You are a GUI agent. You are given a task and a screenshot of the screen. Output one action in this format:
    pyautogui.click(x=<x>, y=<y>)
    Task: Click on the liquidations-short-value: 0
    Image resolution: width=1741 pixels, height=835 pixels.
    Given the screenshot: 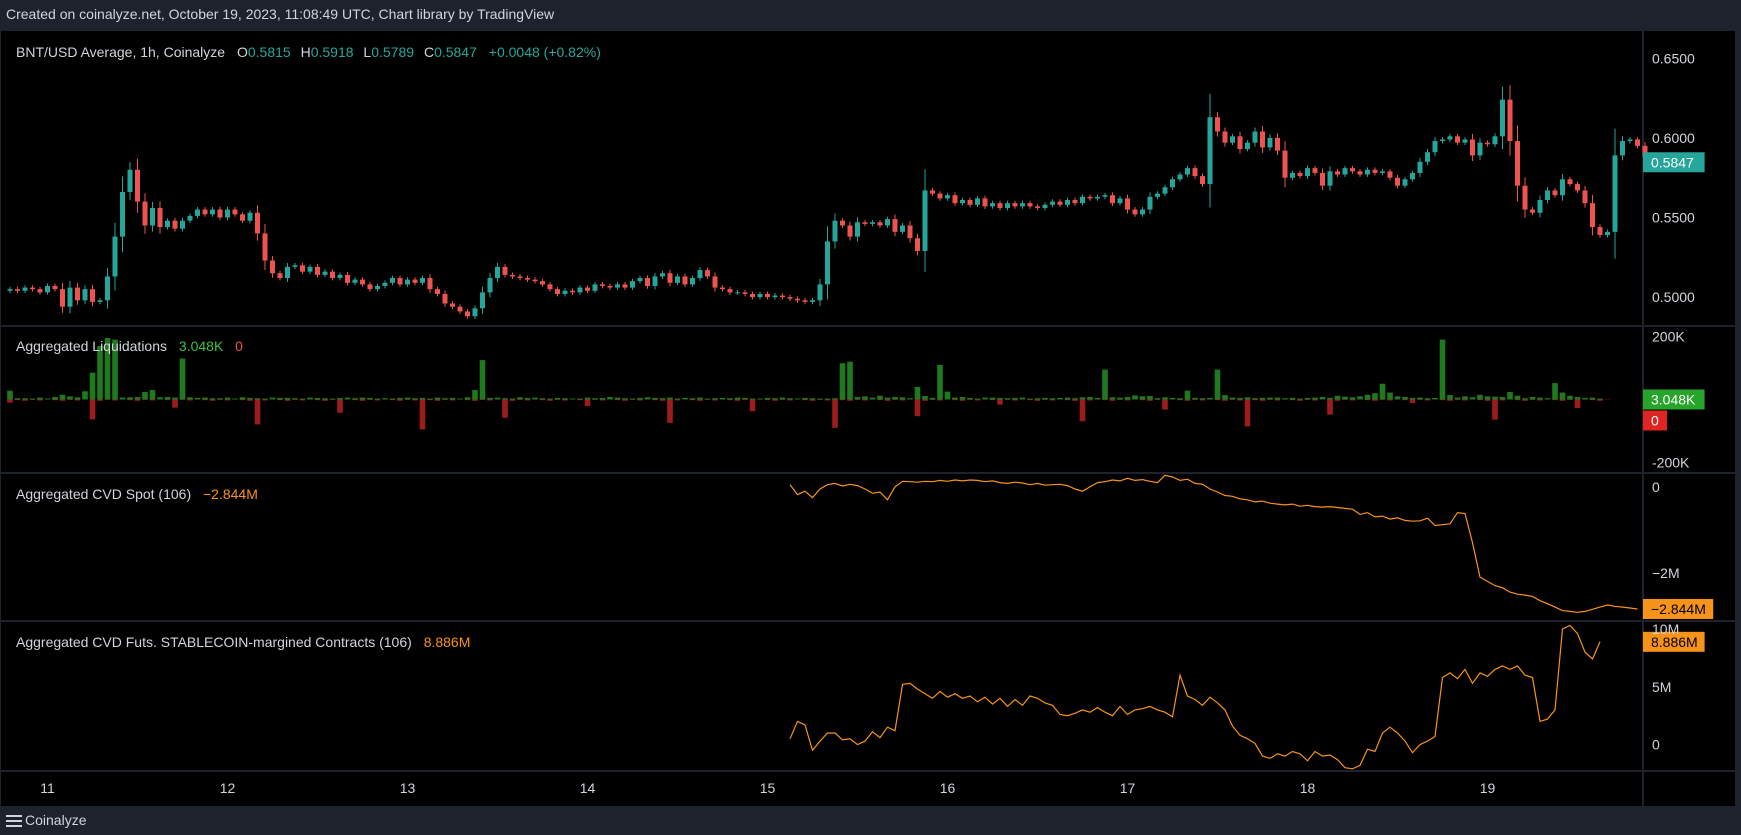 What is the action you would take?
    pyautogui.click(x=239, y=346)
    